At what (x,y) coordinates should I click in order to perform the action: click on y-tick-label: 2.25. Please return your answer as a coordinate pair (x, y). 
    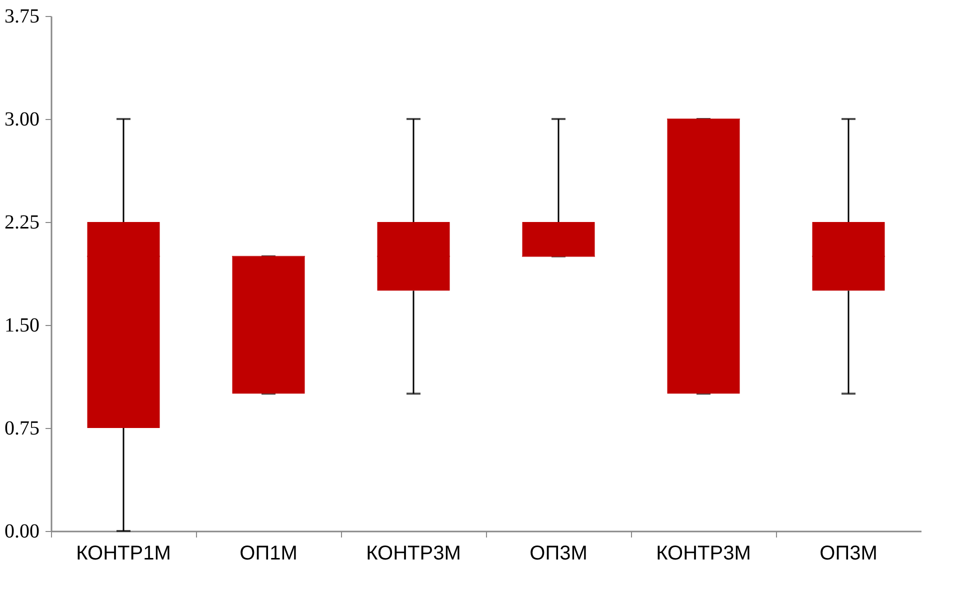
    Looking at the image, I should click on (22, 223).